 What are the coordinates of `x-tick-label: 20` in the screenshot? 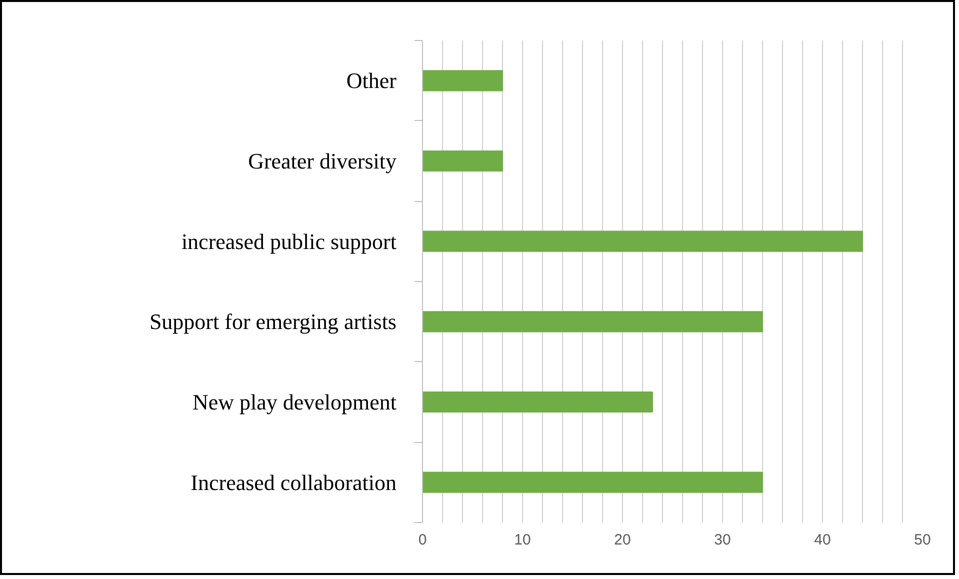 It's located at (622, 540).